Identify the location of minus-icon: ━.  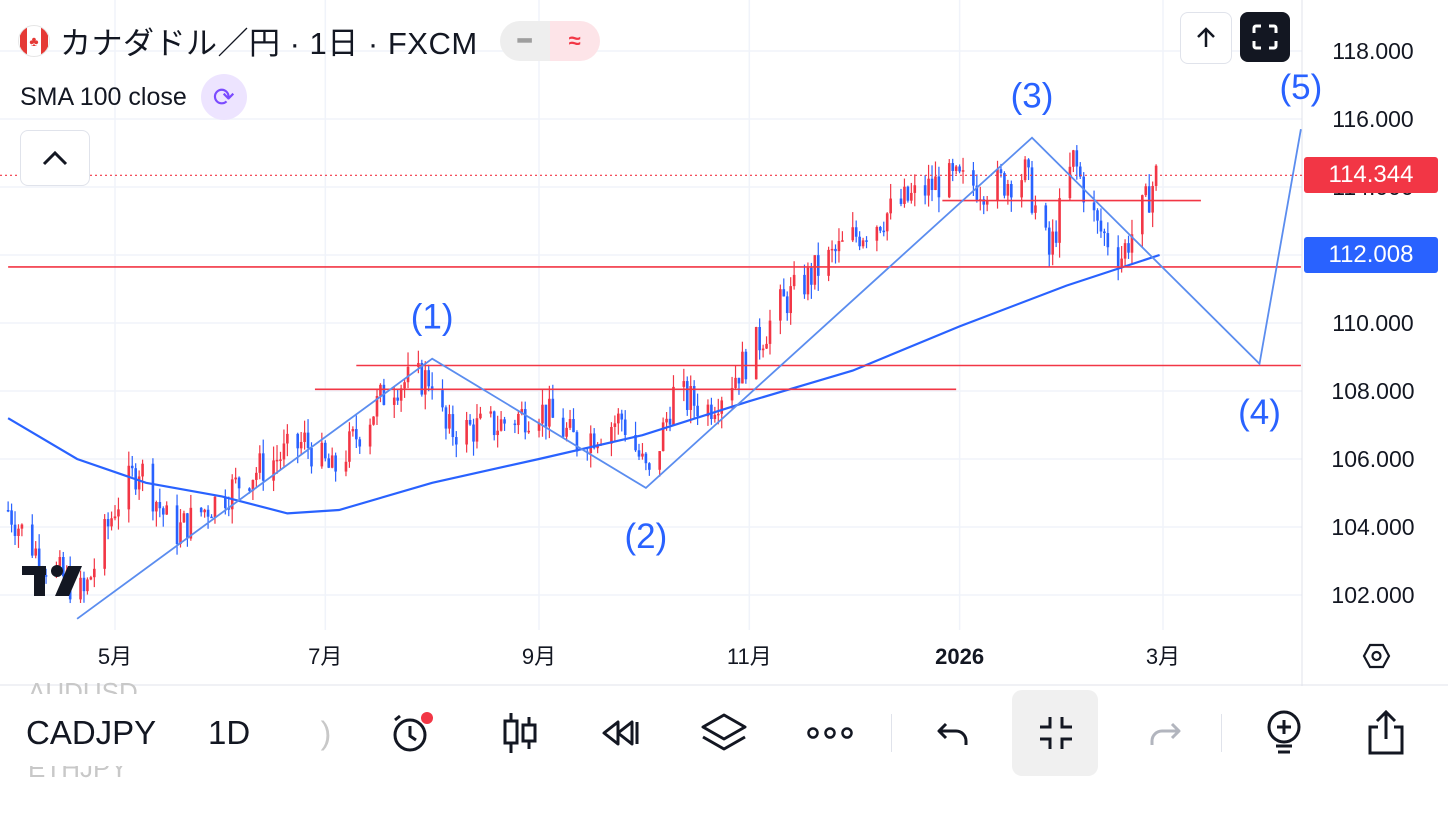
(524, 40).